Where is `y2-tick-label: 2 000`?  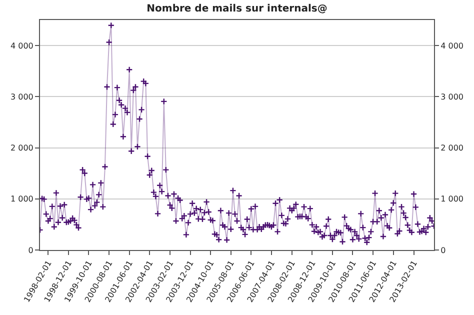
y2-tick-label: 2 000 is located at coordinates (452, 148).